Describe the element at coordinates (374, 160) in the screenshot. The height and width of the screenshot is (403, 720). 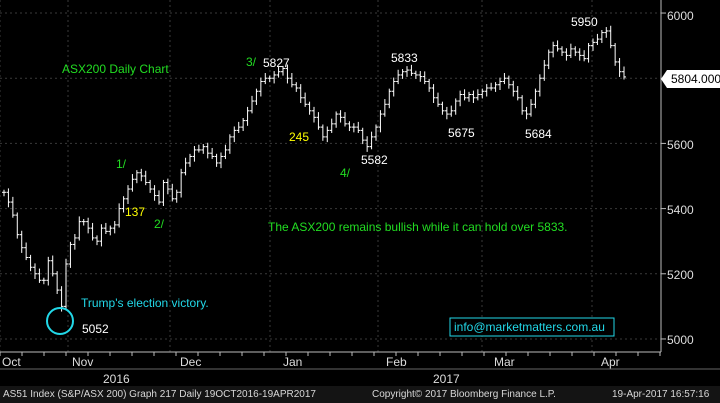
I see `low-5582-label: 5582` at that location.